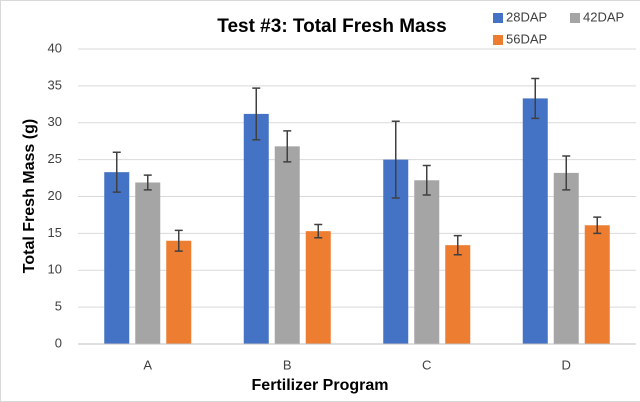 This screenshot has width=640, height=402. What do you see at coordinates (55, 158) in the screenshot?
I see `y-tick-label: 25` at bounding box center [55, 158].